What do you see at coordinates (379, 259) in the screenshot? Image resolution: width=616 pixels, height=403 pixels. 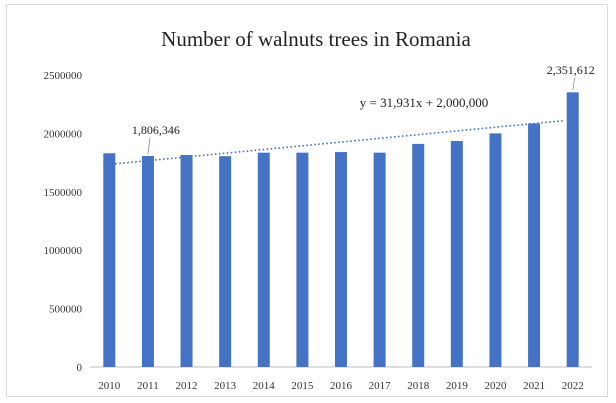 I see `bar-2017` at bounding box center [379, 259].